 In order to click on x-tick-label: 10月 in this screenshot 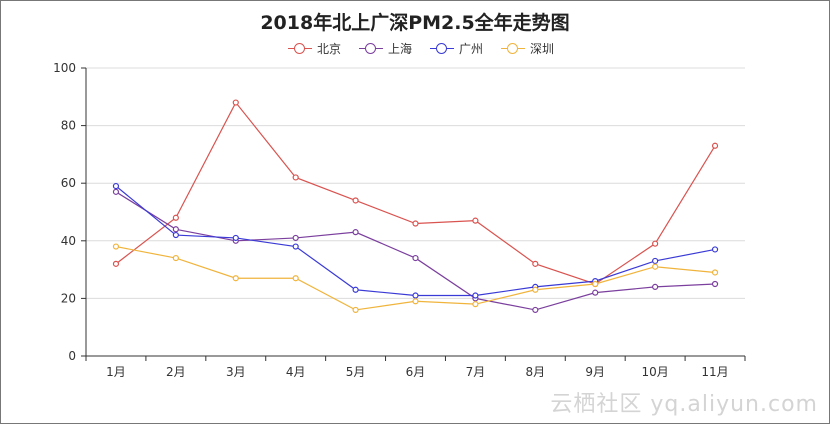, I will do `click(654, 372)`.